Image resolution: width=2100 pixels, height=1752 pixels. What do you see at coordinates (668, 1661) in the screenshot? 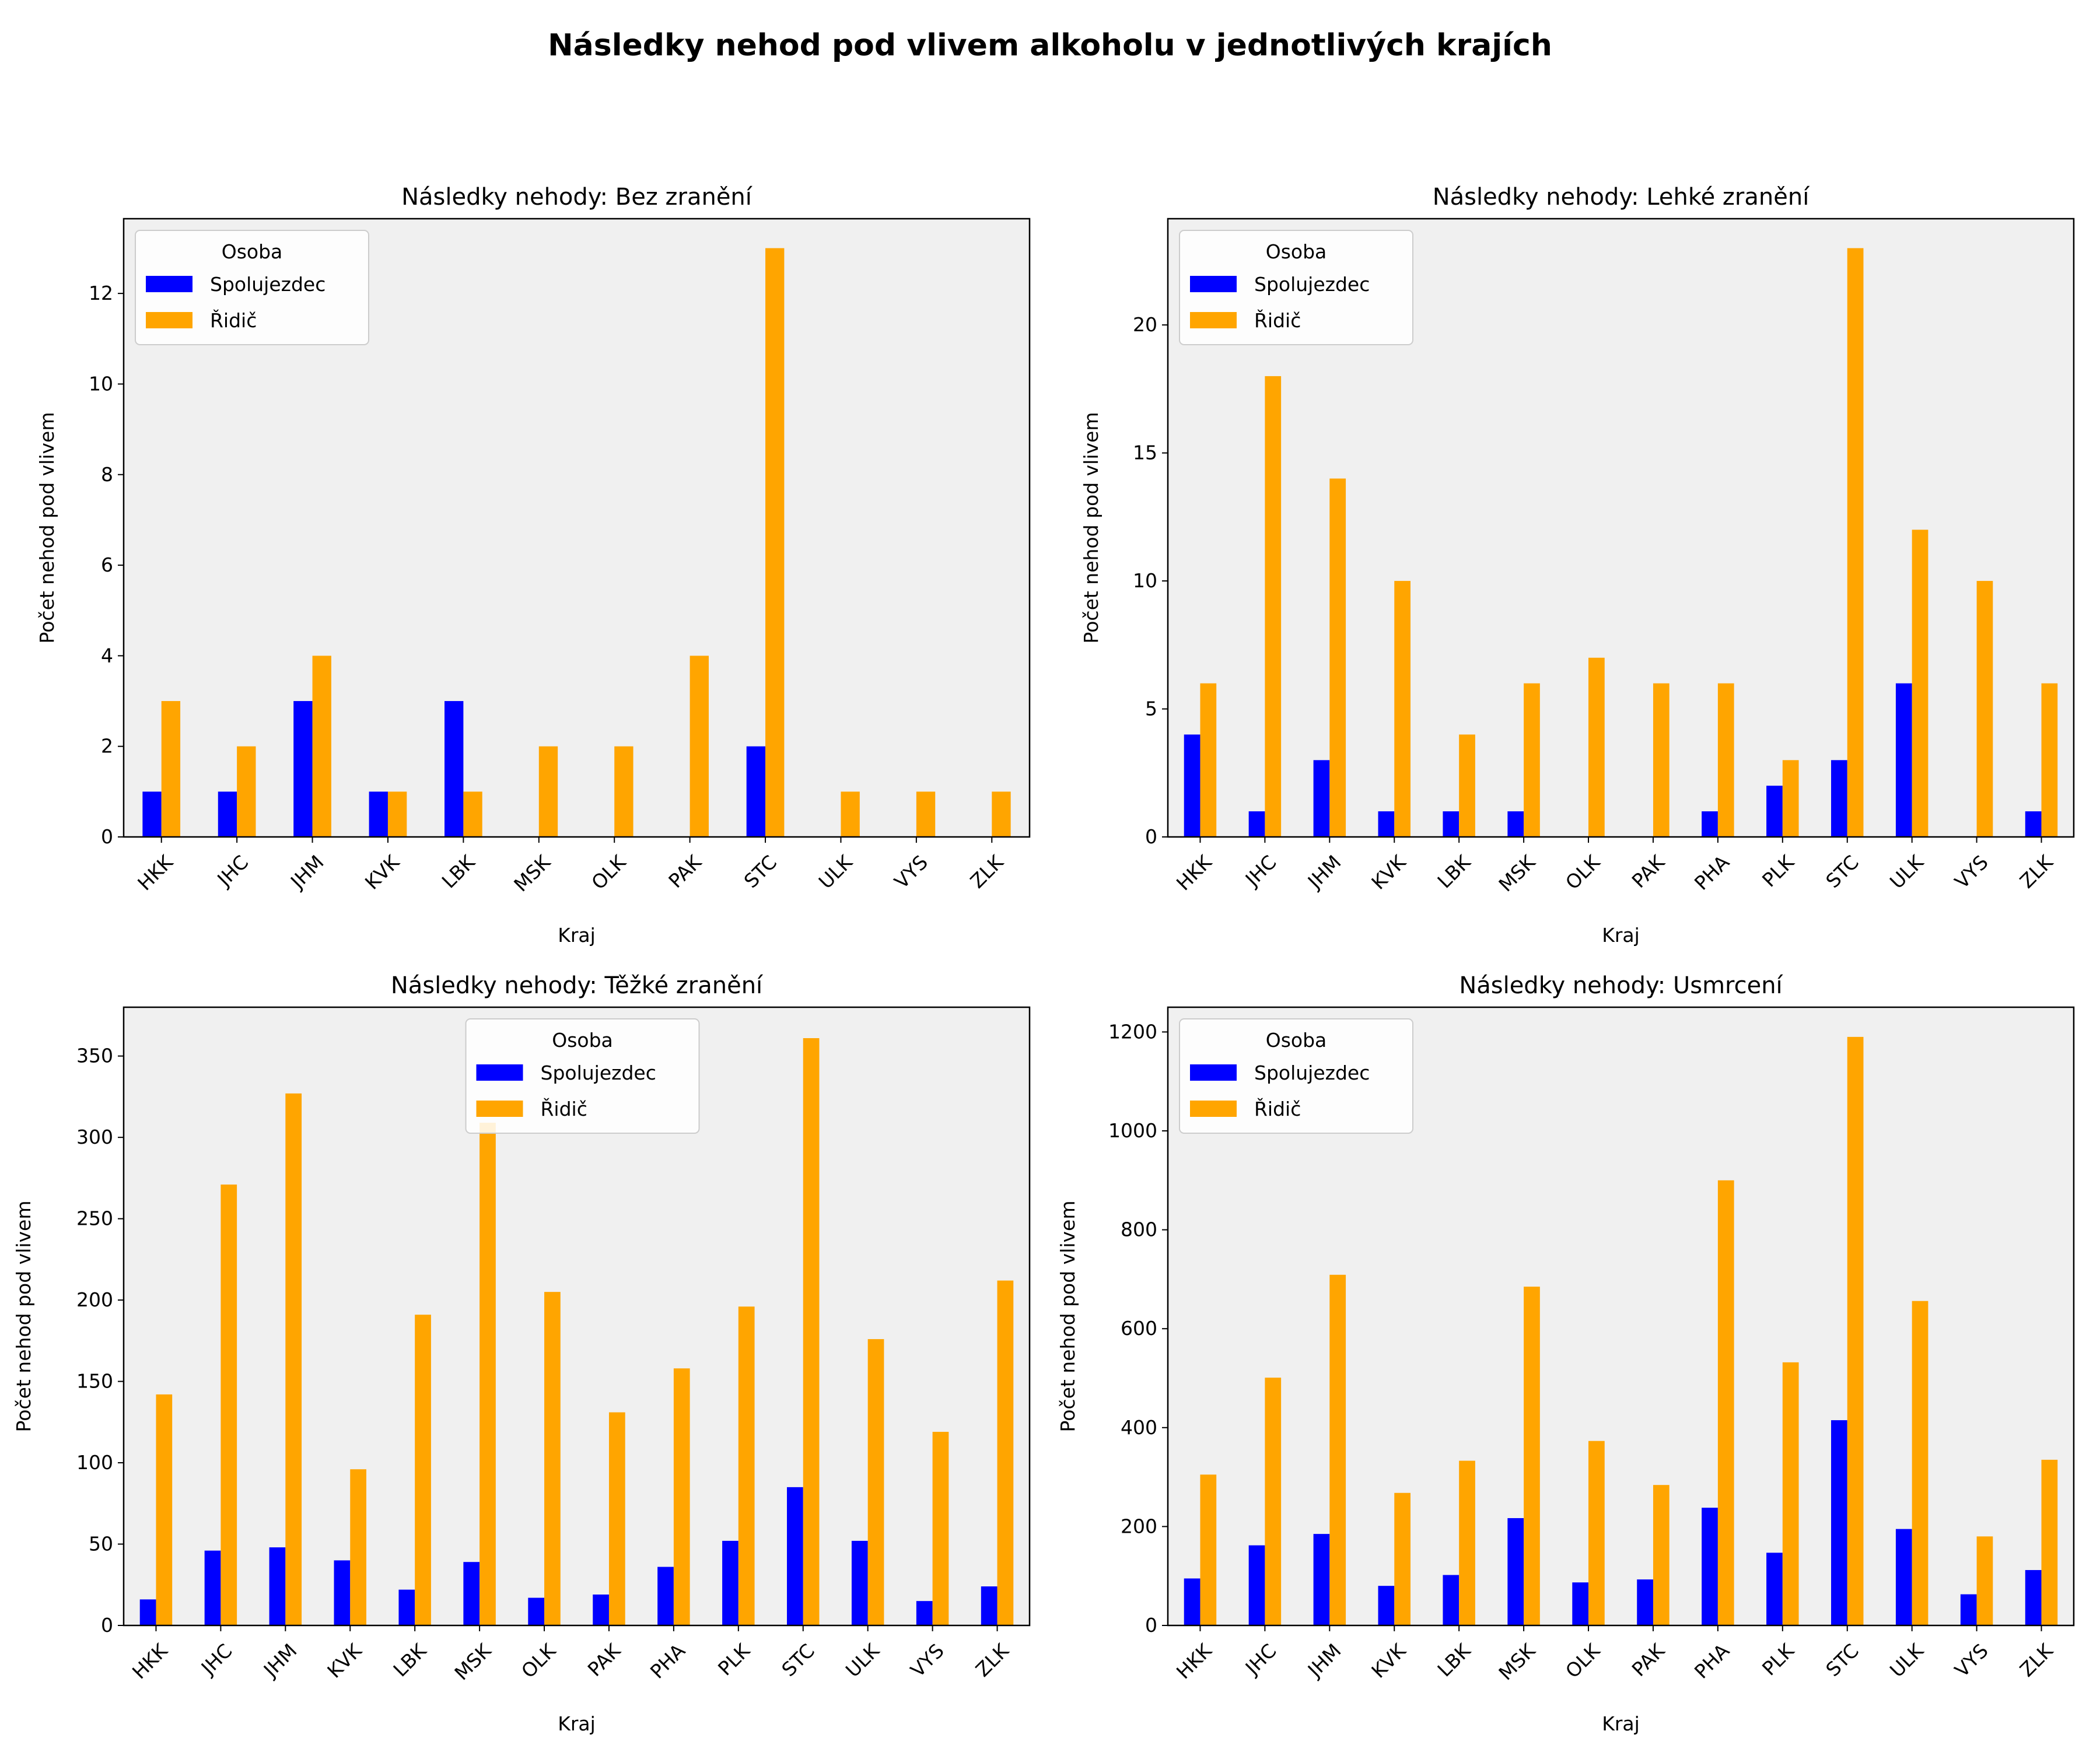
I see `x-tick-label-pha: PHA` at bounding box center [668, 1661].